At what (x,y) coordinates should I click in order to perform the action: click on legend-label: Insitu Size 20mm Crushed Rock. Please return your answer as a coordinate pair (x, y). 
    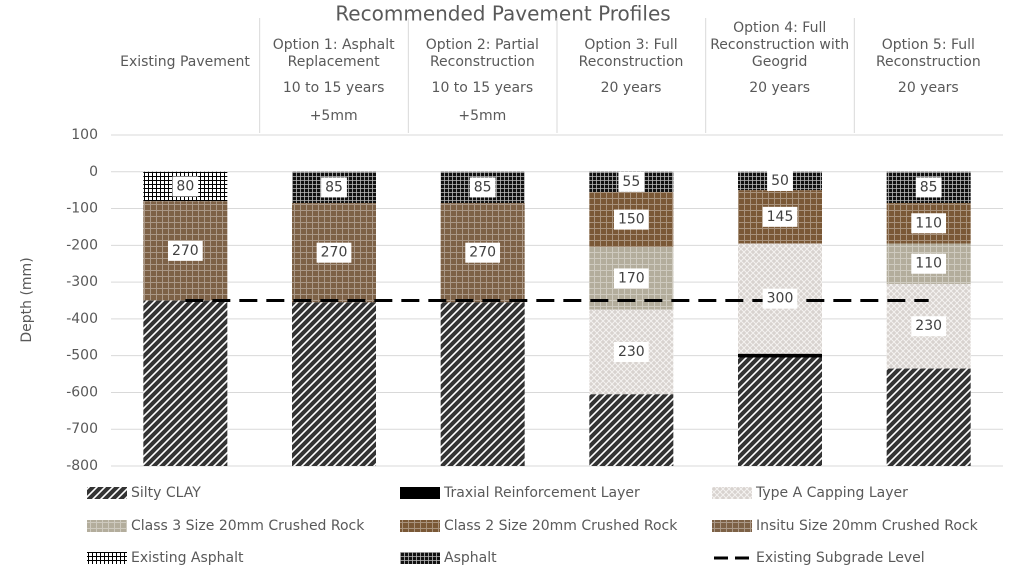
    Looking at the image, I should click on (867, 526).